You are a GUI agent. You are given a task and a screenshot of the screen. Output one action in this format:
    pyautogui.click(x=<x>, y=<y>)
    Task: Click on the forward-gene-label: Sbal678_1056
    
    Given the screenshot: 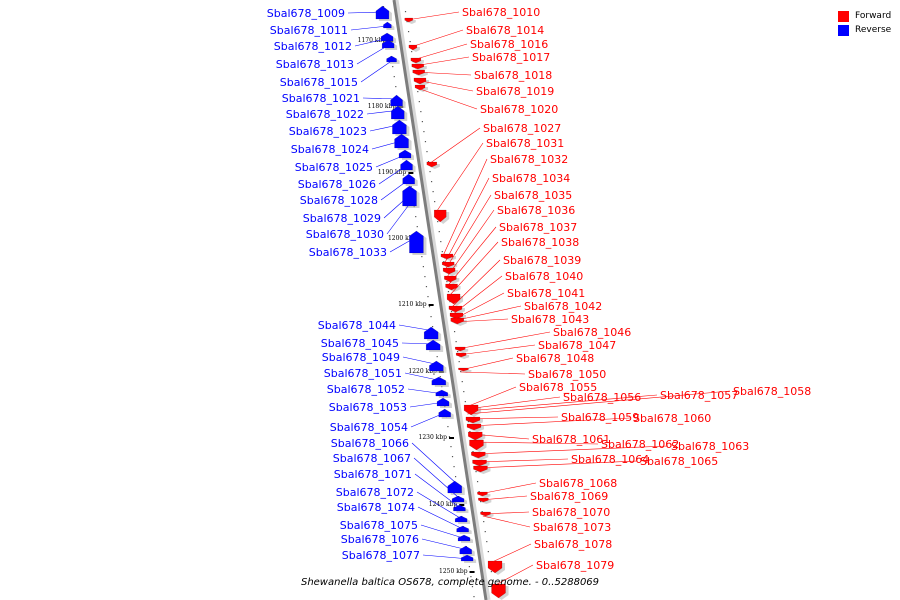 What is the action you would take?
    pyautogui.click(x=602, y=397)
    